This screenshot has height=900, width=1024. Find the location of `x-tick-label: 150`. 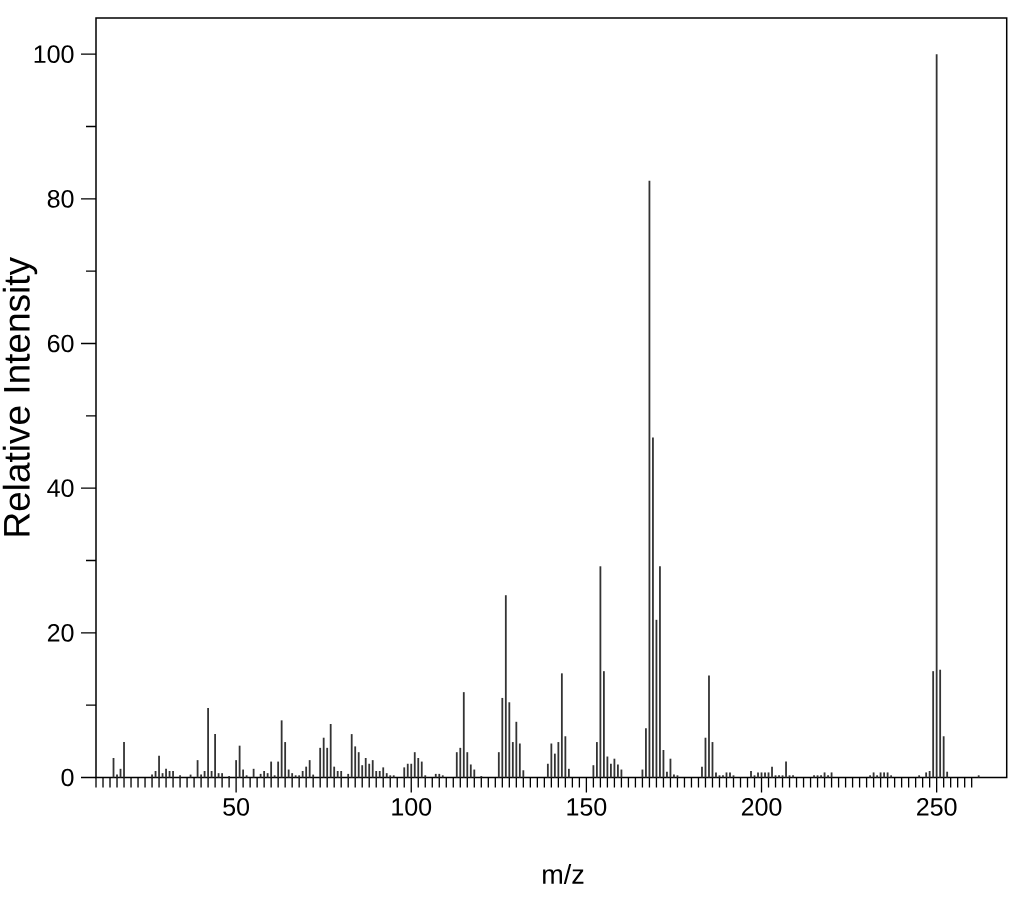

x-tick-label: 150 is located at coordinates (587, 807).